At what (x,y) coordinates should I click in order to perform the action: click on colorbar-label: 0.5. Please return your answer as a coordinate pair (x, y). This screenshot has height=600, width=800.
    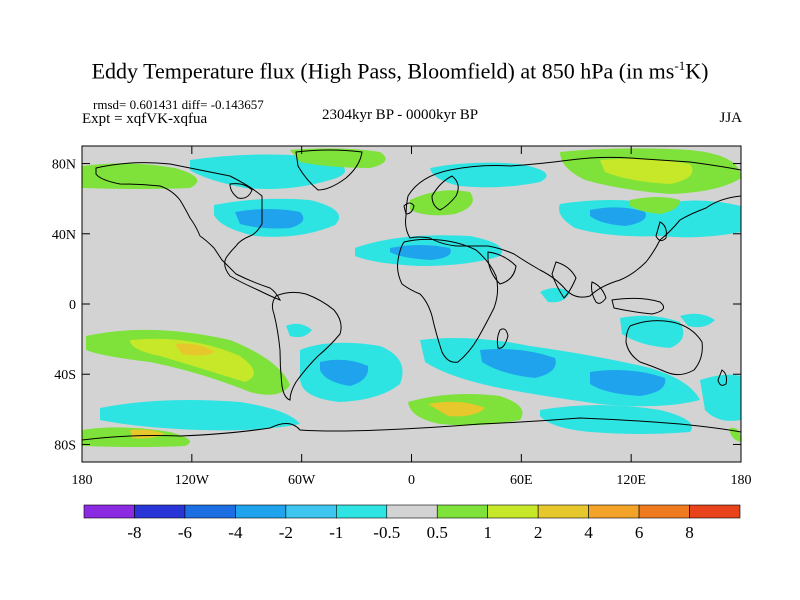
    Looking at the image, I should click on (437, 532).